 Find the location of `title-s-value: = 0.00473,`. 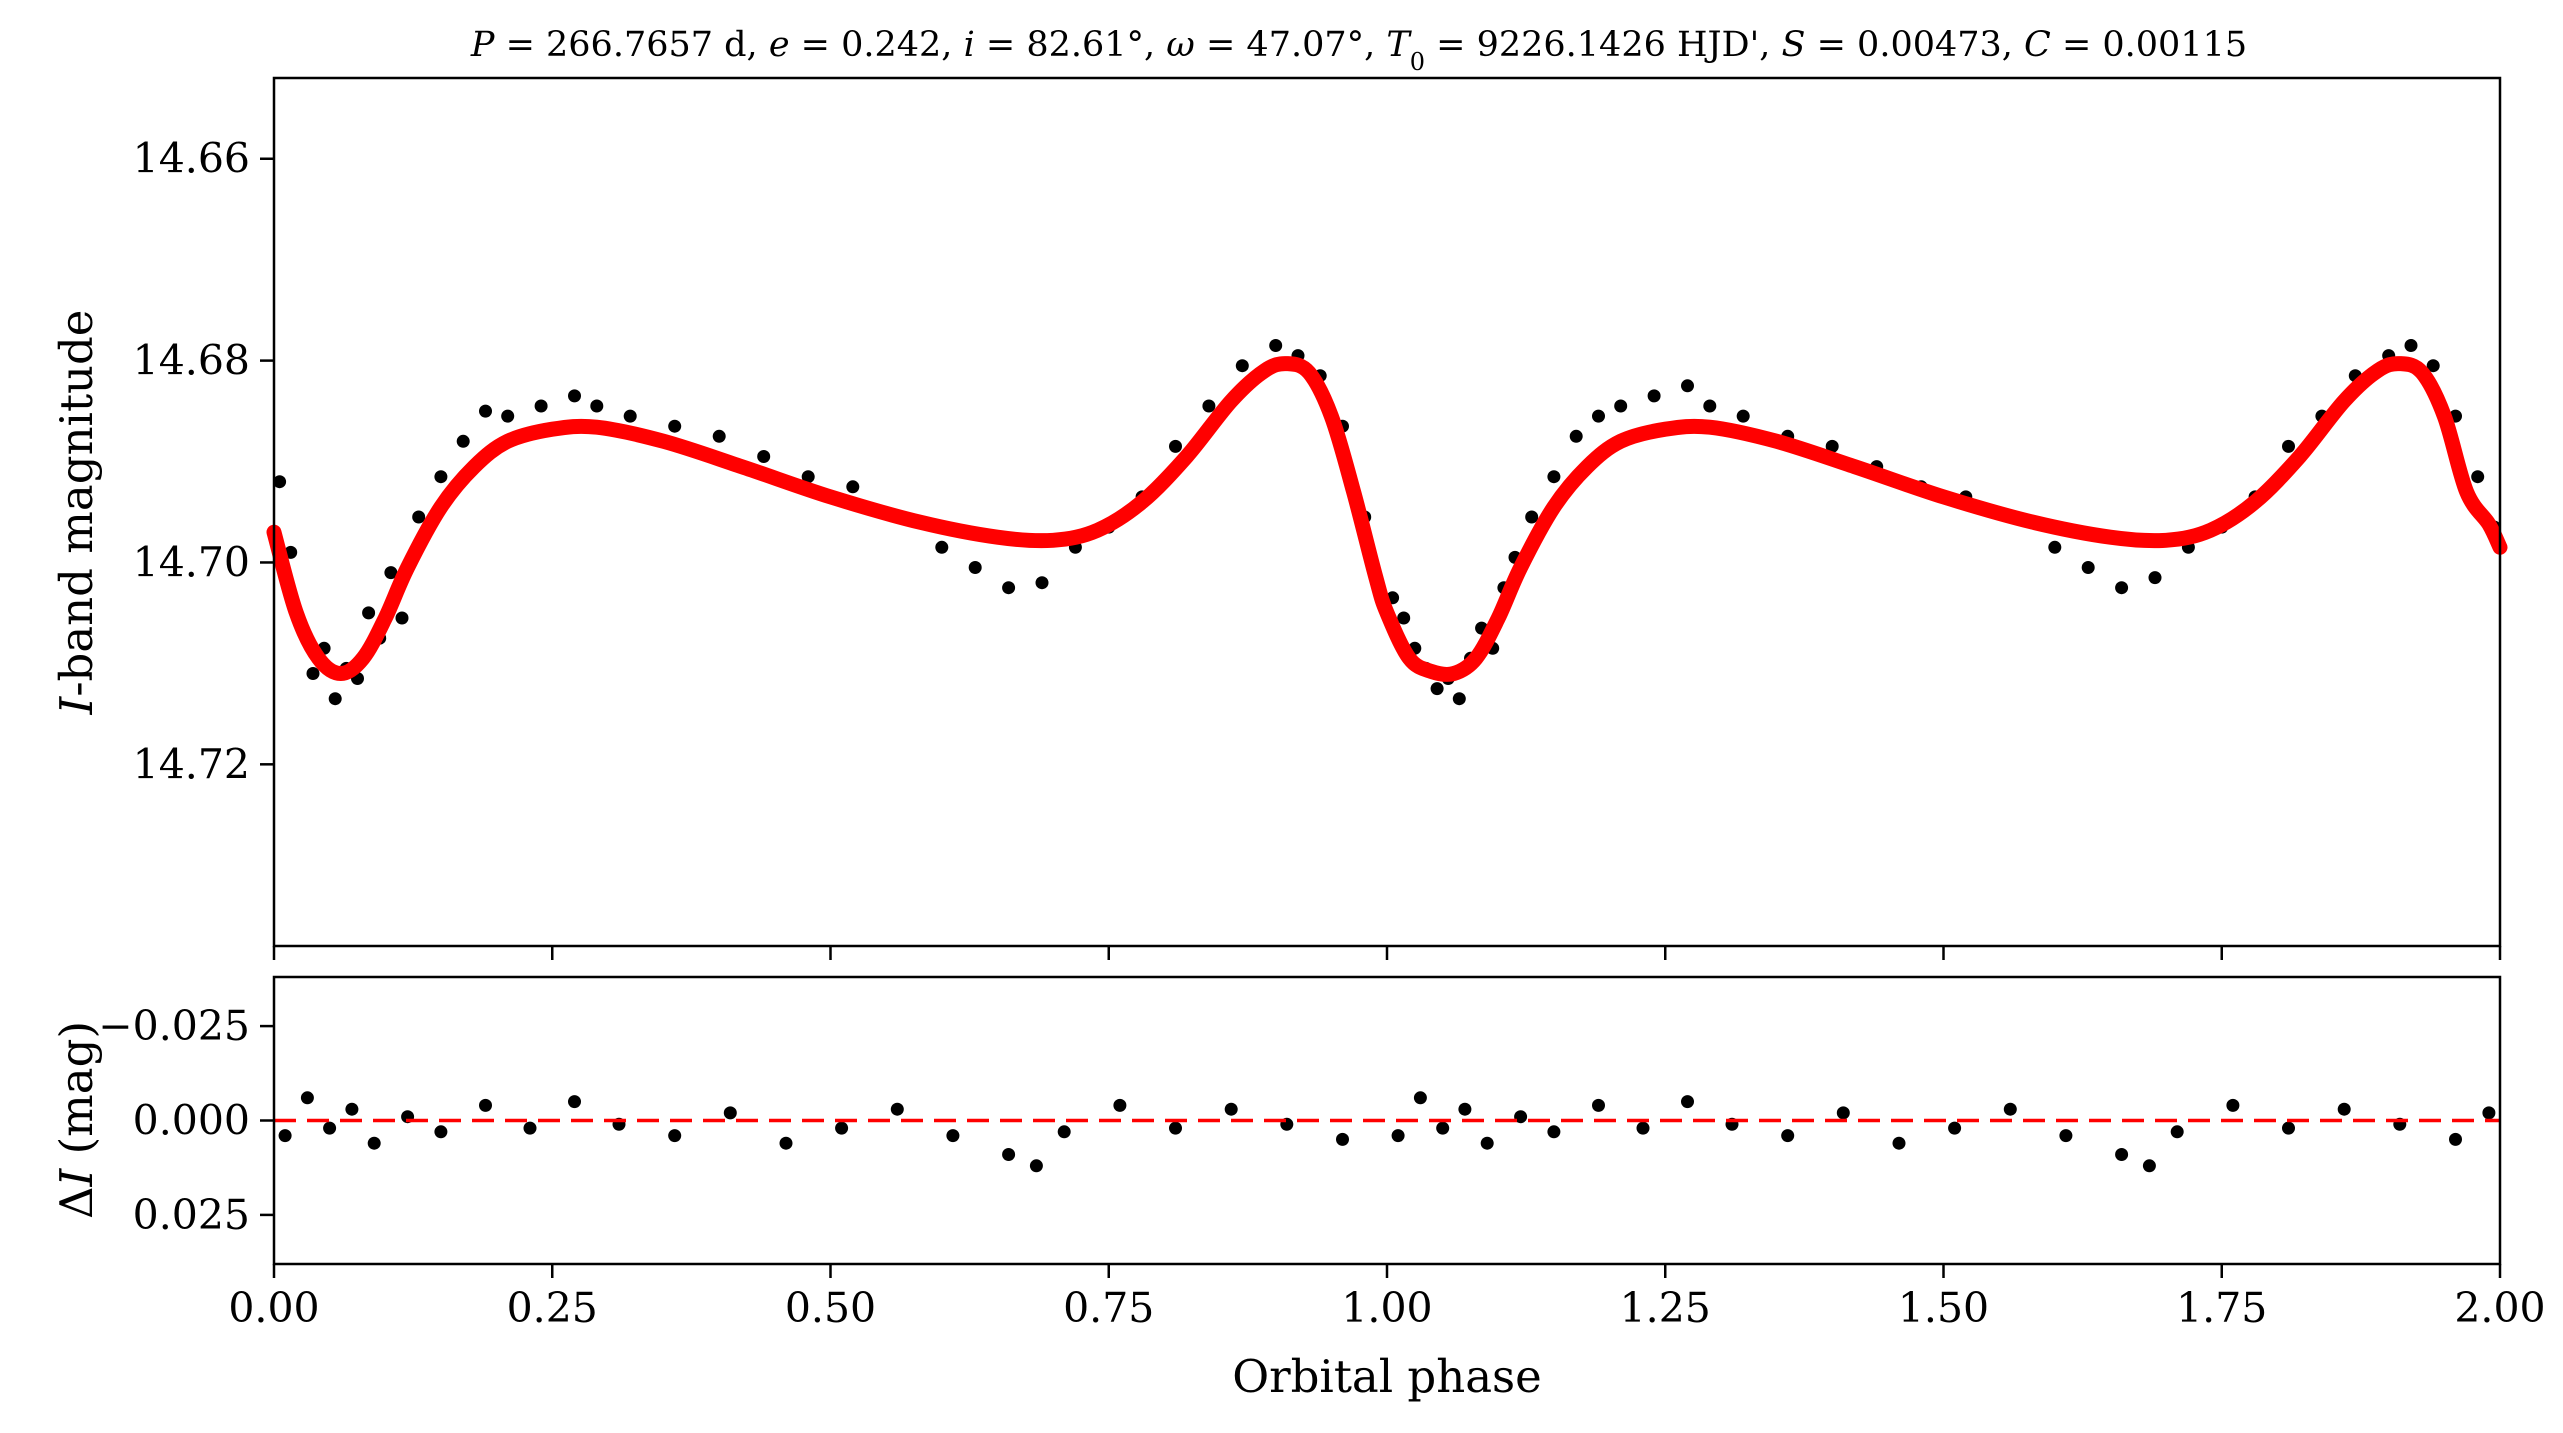

title-s-value: = 0.00473, is located at coordinates (1914, 45).